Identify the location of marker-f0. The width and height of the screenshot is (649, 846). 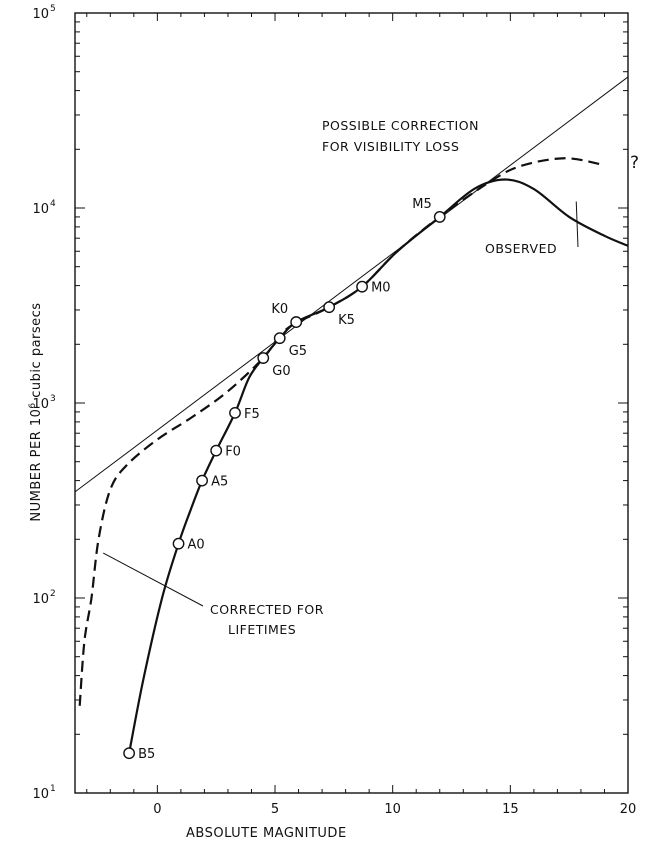
(216, 450).